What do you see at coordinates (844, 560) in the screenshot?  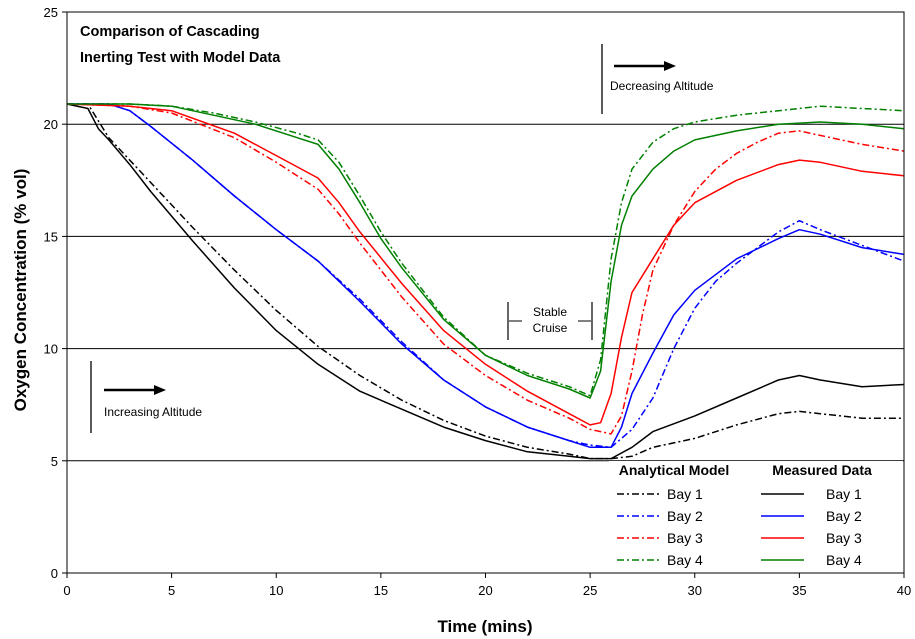 I see `legend-measured-bay4-label: Bay 4` at bounding box center [844, 560].